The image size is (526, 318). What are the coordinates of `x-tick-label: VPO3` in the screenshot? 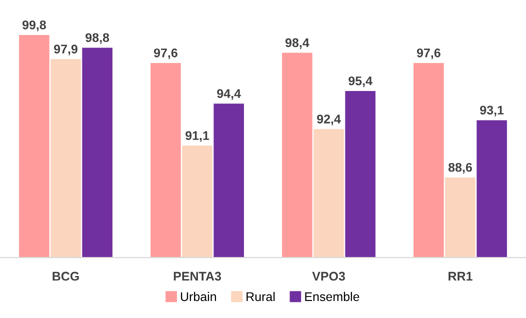 It's located at (328, 276).